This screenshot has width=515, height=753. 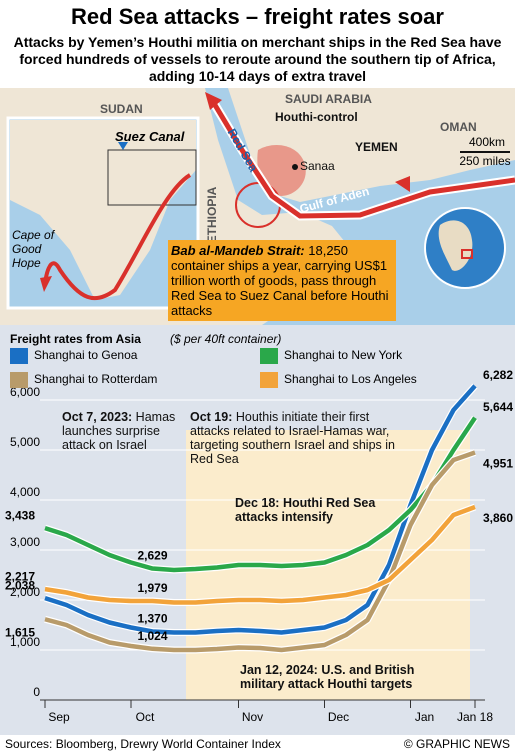 What do you see at coordinates (33, 249) in the screenshot?
I see `map-label: Cape of Good Hope` at bounding box center [33, 249].